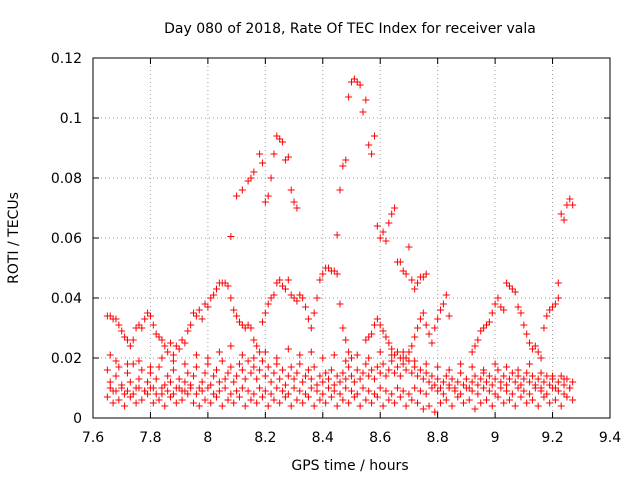  Describe the element at coordinates (495, 438) in the screenshot. I see `x-tick-label: 9` at that location.